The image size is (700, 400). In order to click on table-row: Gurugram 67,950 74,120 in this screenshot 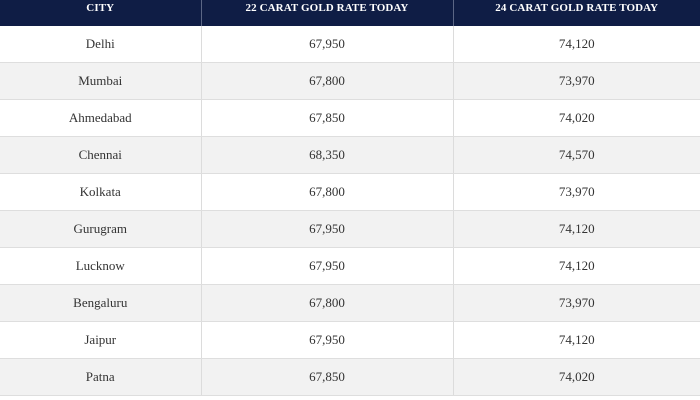, I will do `click(350, 229)`.